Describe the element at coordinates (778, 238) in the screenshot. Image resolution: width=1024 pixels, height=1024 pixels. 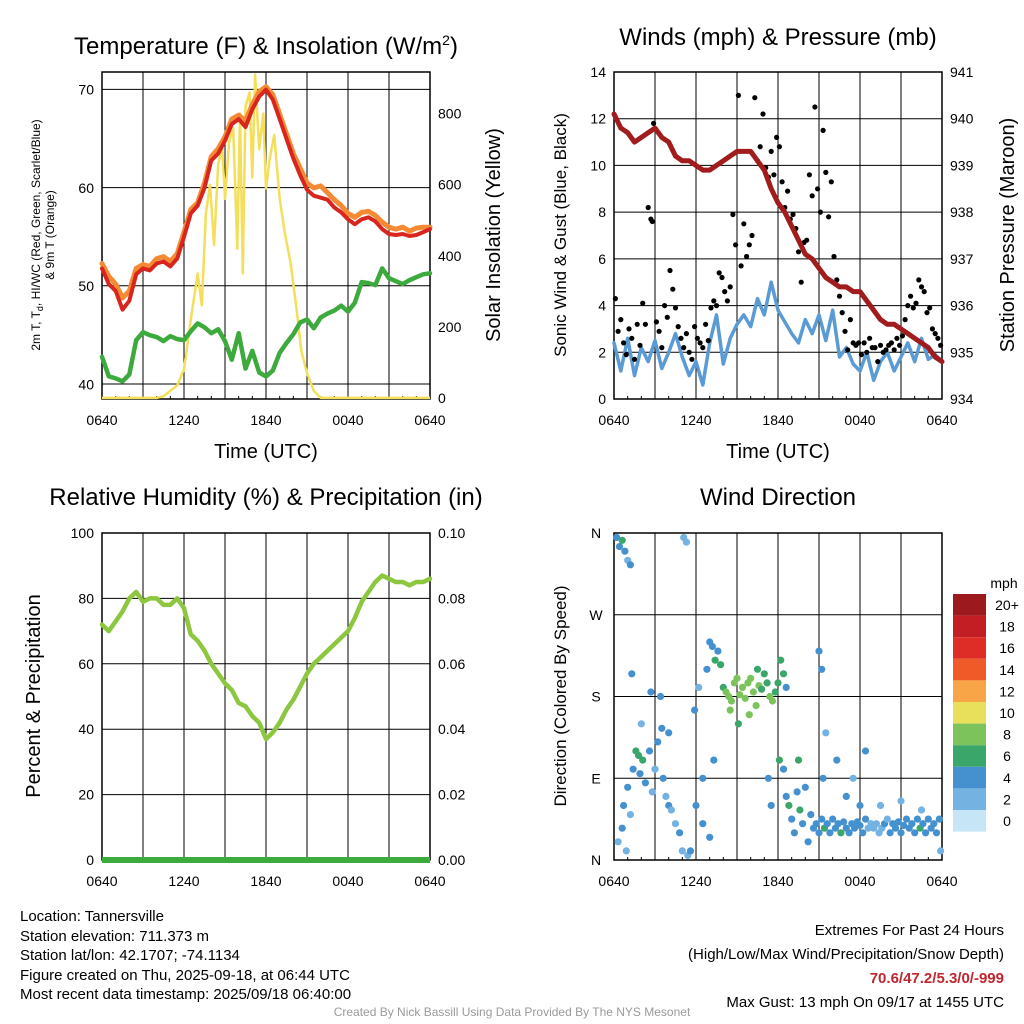
I see `station-pressure-line` at that location.